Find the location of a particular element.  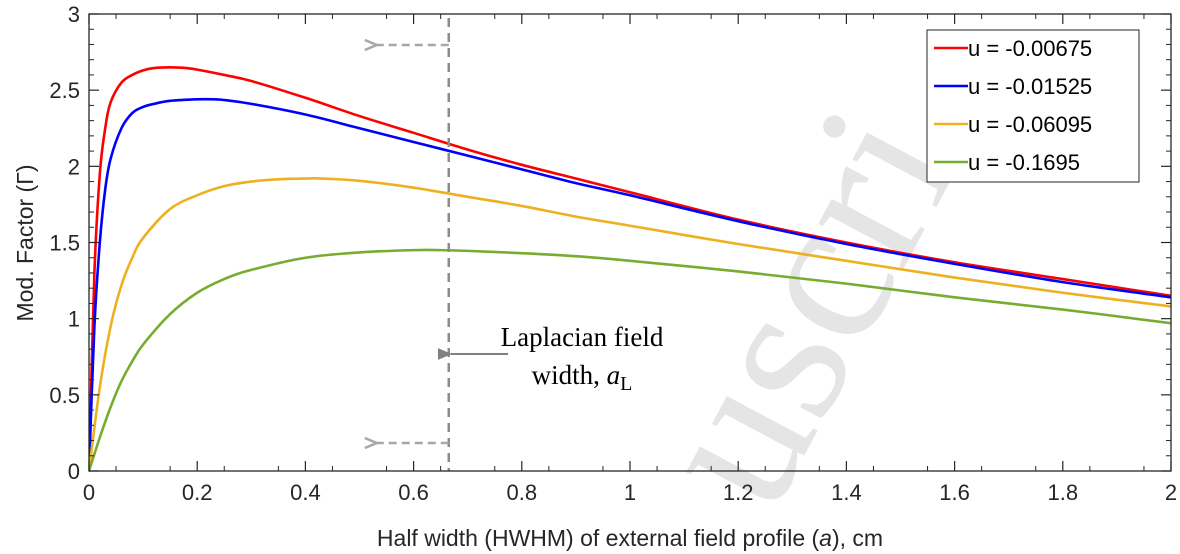

x-tick-label: 0 is located at coordinates (89, 492).